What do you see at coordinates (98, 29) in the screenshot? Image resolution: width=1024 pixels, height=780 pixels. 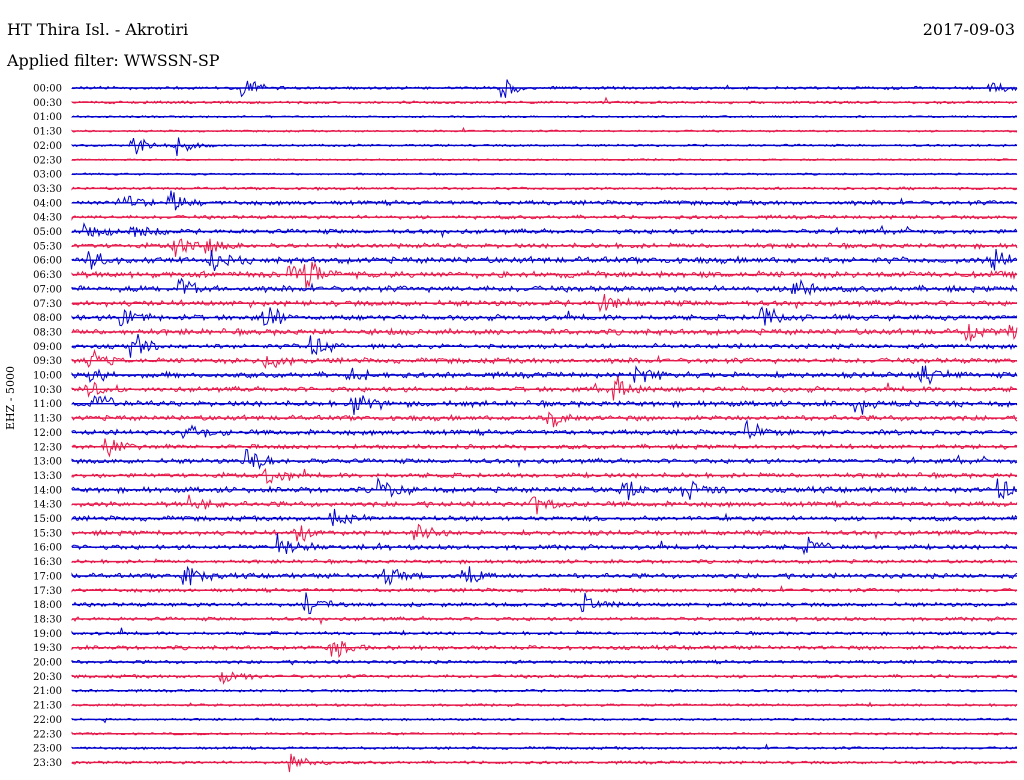 I see `station-title: HT Thira Isl. - Akrotiri` at bounding box center [98, 29].